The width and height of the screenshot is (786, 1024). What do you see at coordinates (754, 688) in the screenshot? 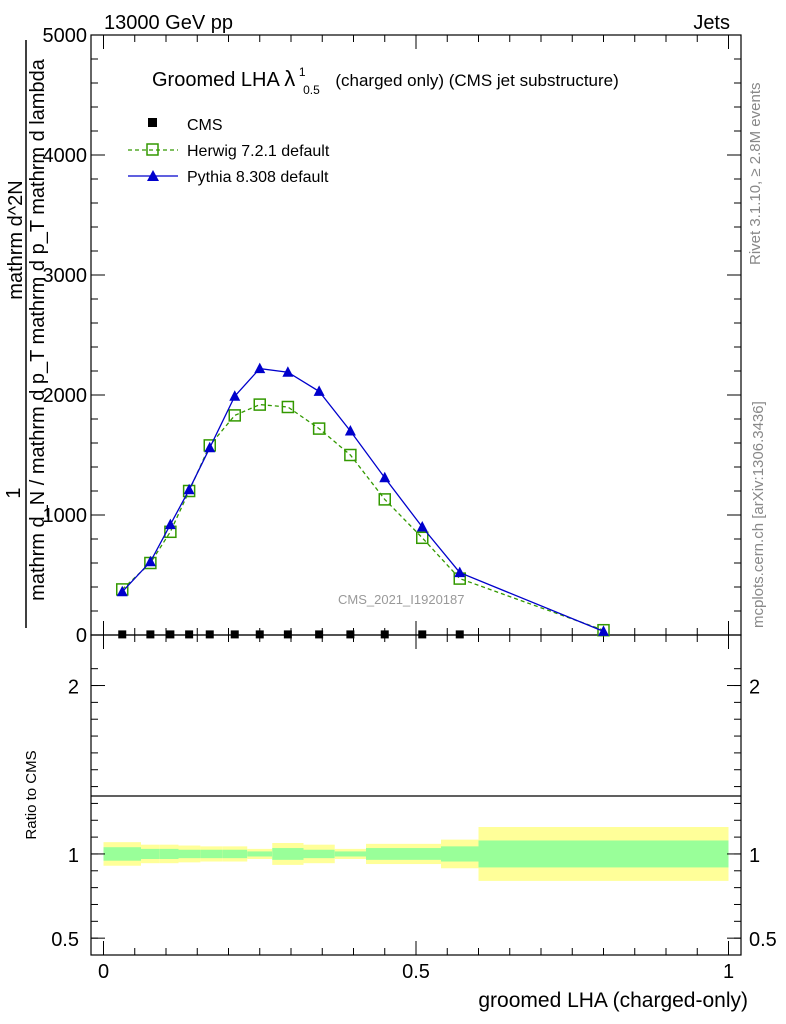
I see `ratio-y-tick-label-right: 2` at bounding box center [754, 688].